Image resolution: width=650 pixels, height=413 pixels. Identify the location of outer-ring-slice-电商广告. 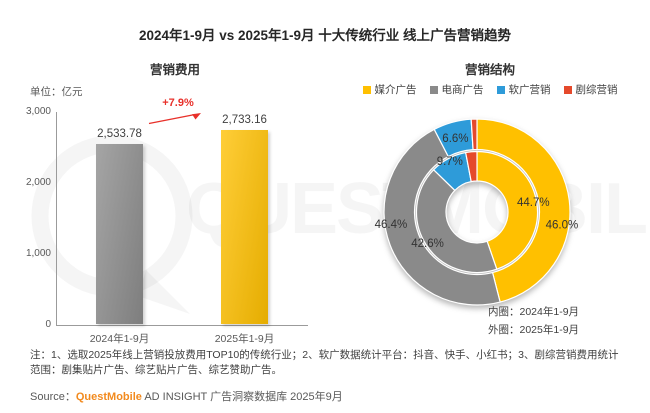
(442, 217).